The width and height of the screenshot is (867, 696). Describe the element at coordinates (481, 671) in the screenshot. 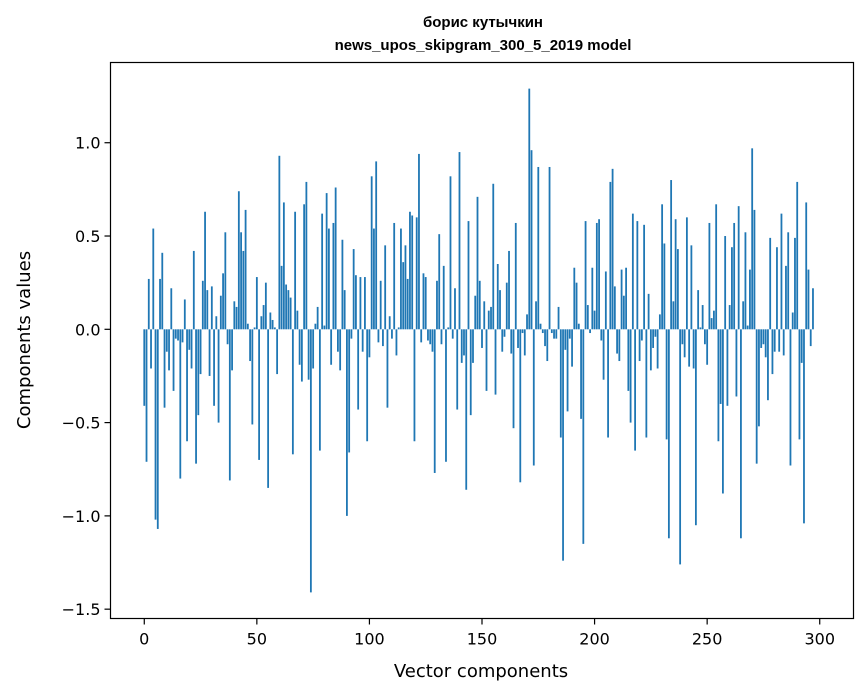

I see `x-axis-label: Vector components` at that location.